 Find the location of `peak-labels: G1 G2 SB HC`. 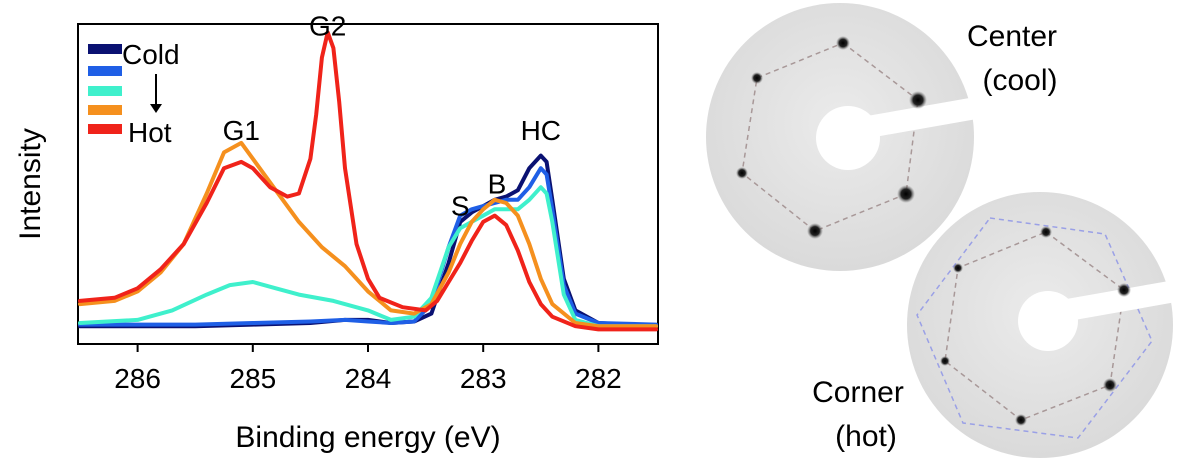

peak-labels: G1 G2 SB HC is located at coordinates (392, 115).